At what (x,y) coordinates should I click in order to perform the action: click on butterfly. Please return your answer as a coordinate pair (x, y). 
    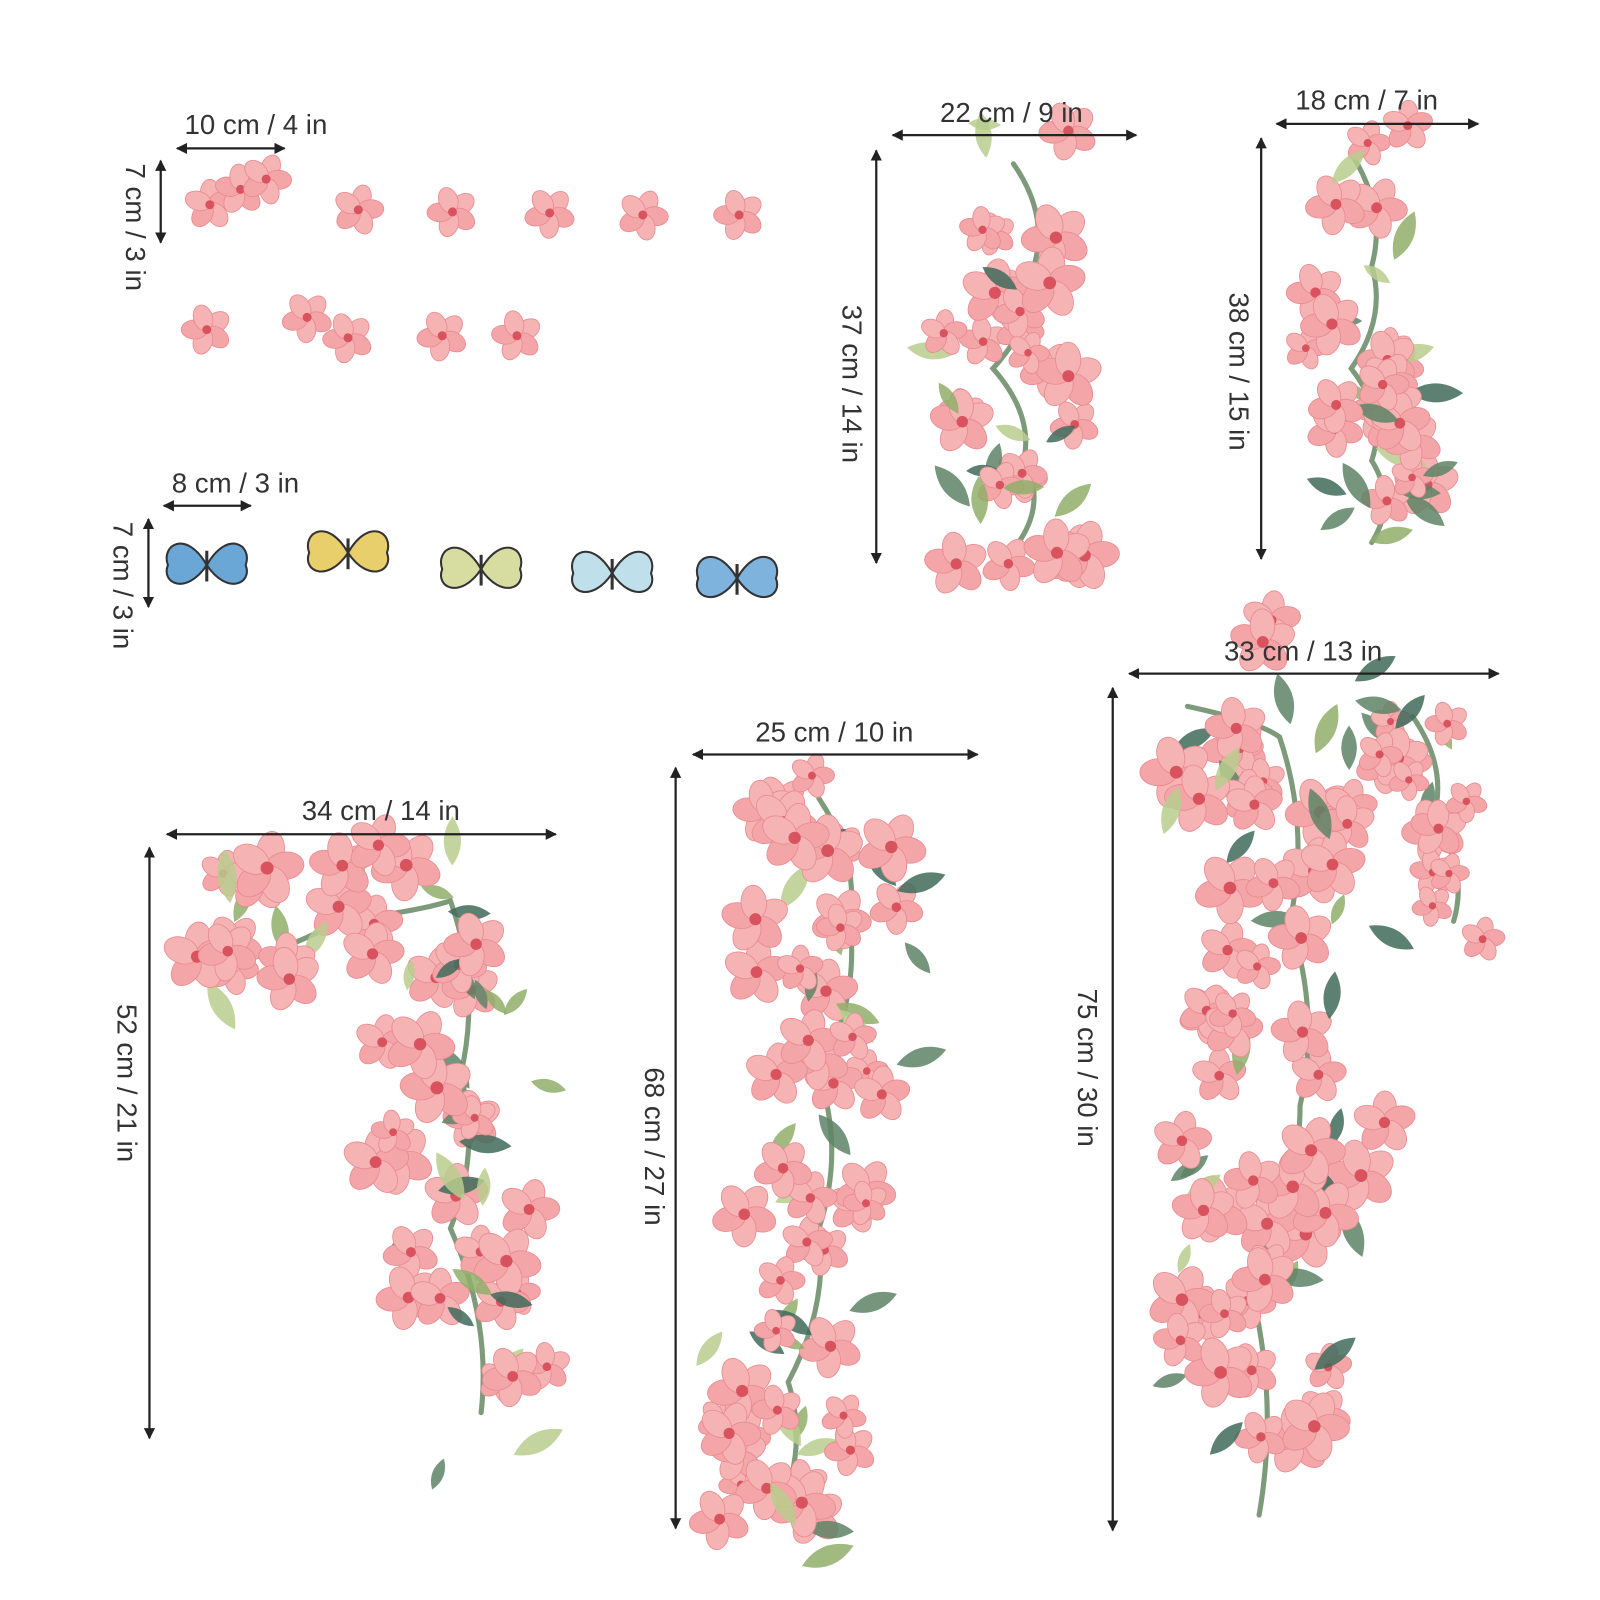
    Looking at the image, I should click on (612, 571).